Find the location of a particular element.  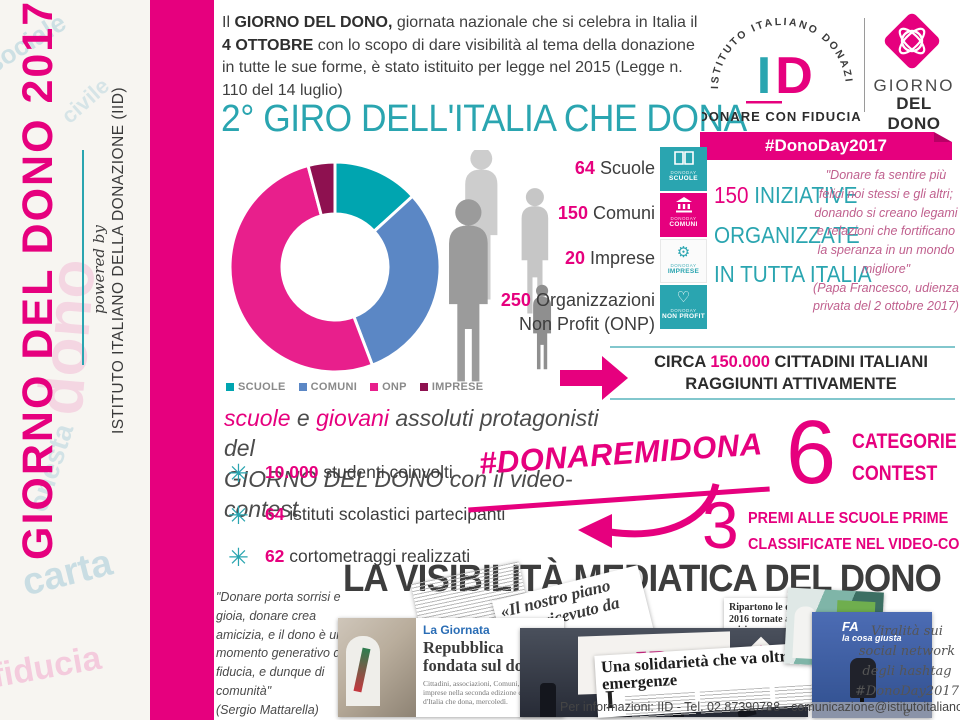

badge-label: COMUNI is located at coordinates (683, 224).